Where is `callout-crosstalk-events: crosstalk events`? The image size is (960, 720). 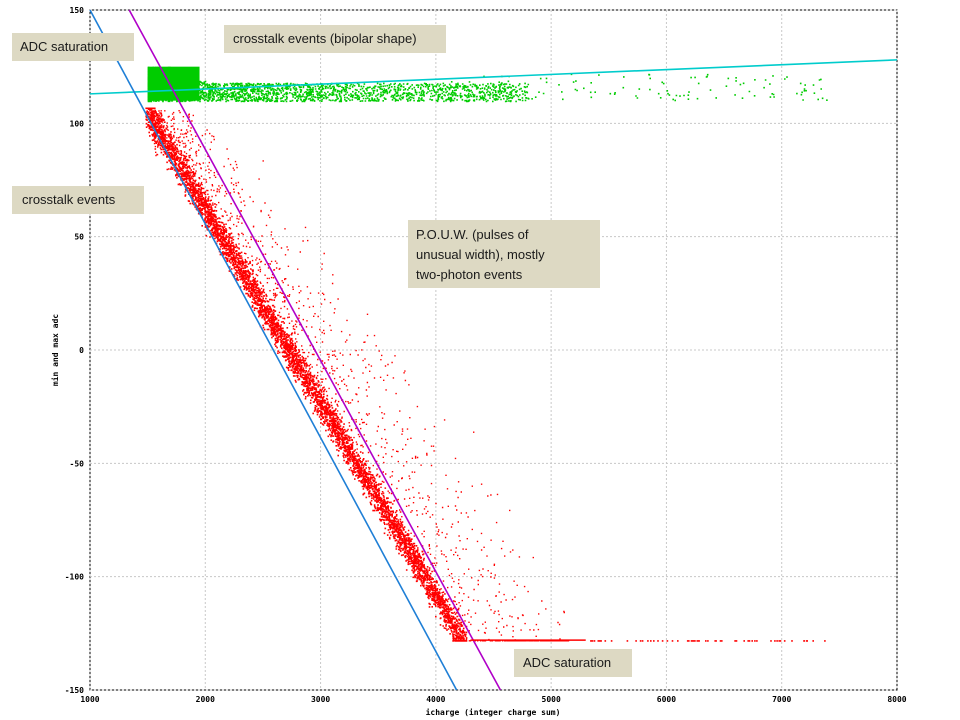 callout-crosstalk-events: crosstalk events is located at coordinates (78, 200).